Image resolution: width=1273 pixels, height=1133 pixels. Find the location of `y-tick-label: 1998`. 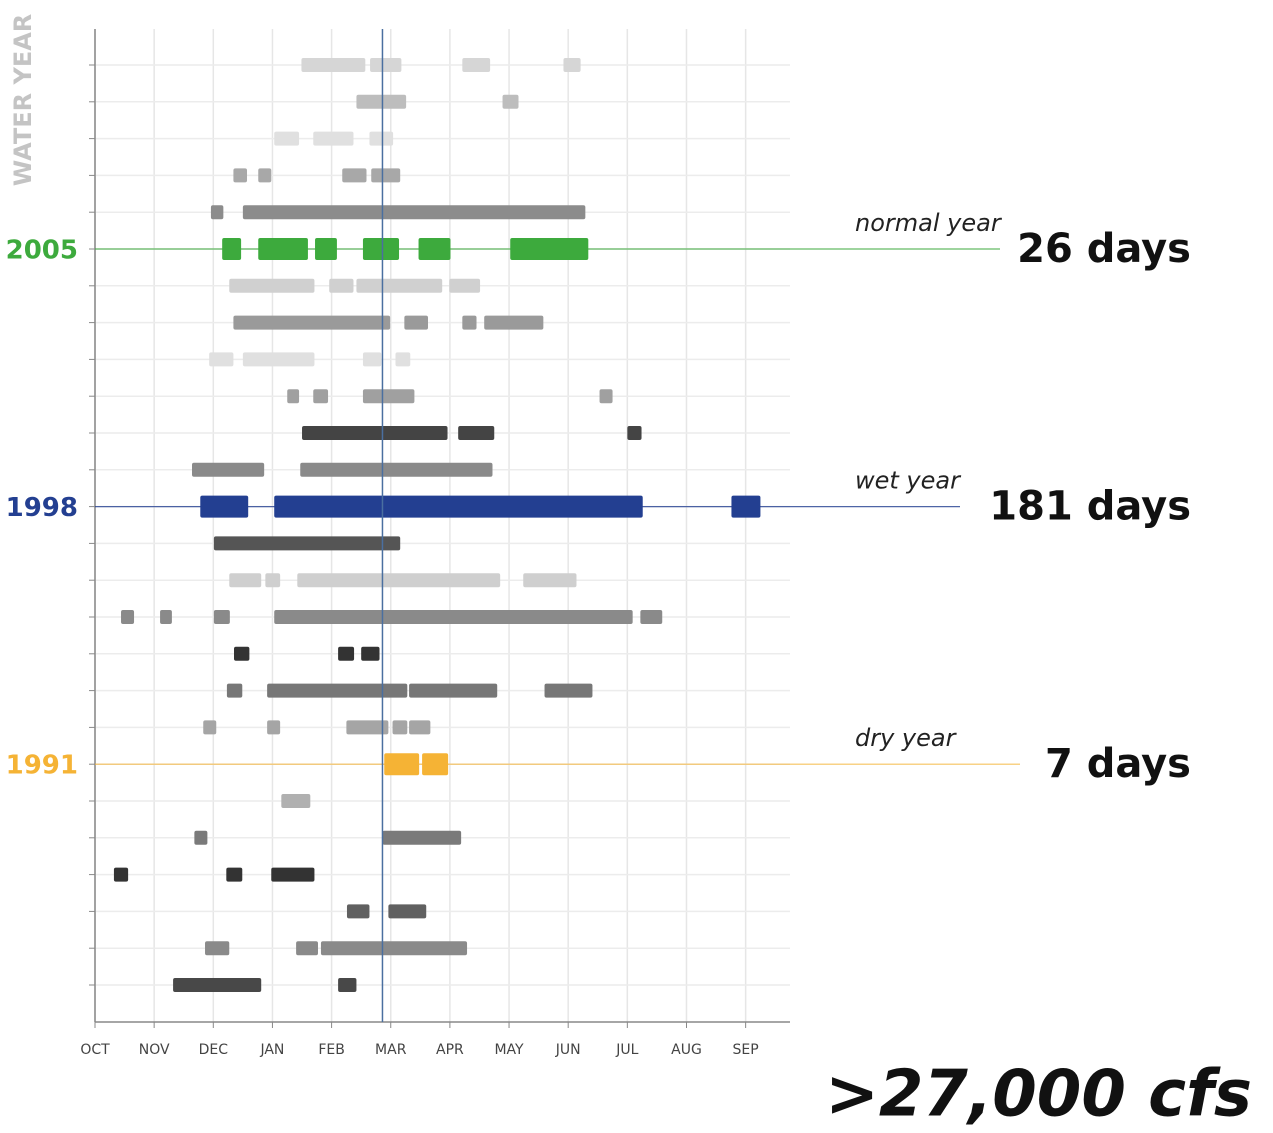

y-tick-label: 1998 is located at coordinates (42, 508).